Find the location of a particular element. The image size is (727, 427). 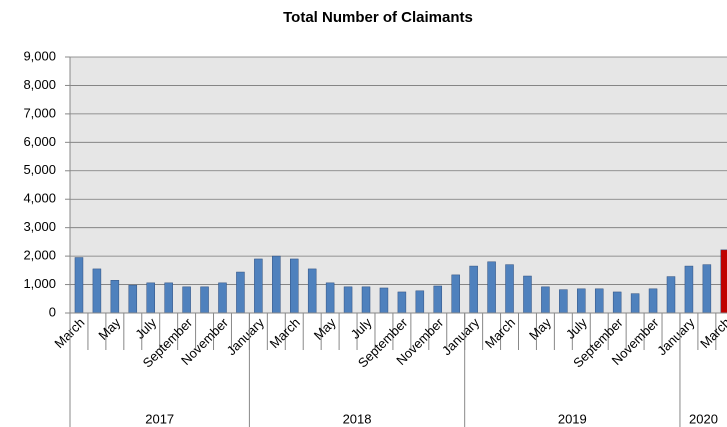

group-label: 2020 is located at coordinates (703, 418).